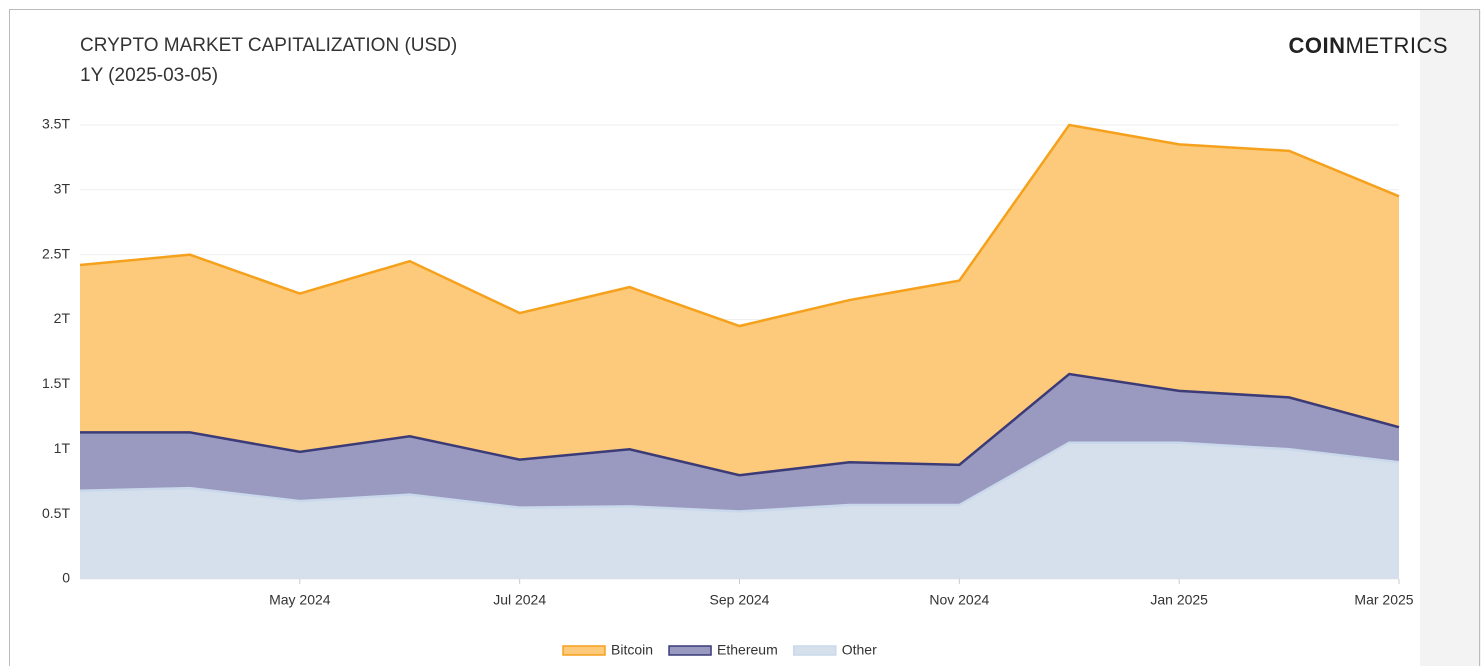  Describe the element at coordinates (1383, 600) in the screenshot. I see `x-tick-label: Mar 2025` at that location.